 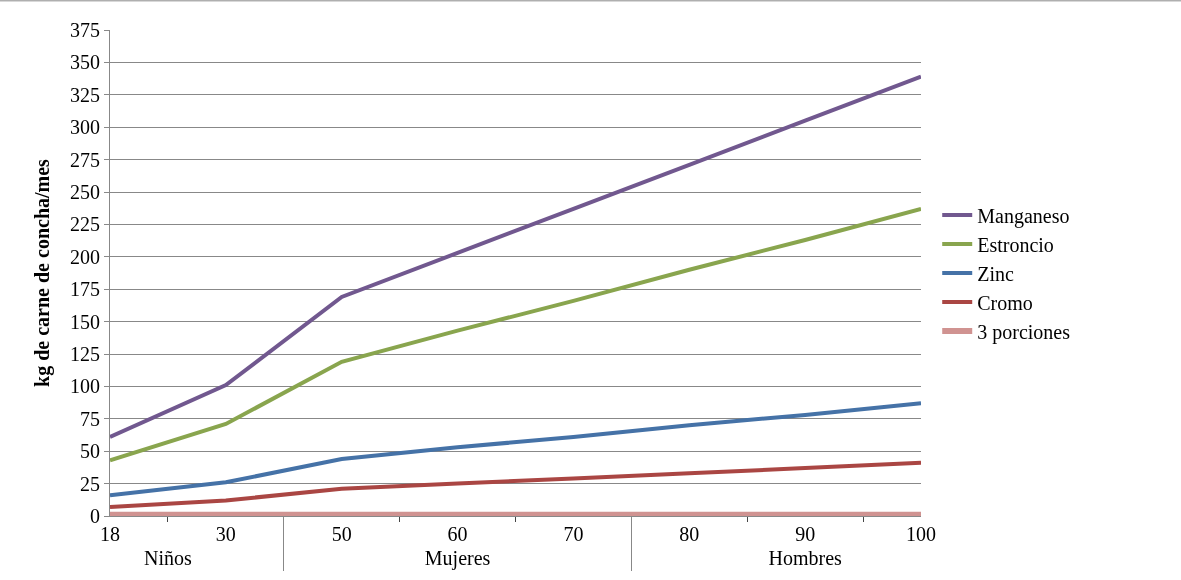 I want to click on x-tick-label: 50, so click(x=341, y=534).